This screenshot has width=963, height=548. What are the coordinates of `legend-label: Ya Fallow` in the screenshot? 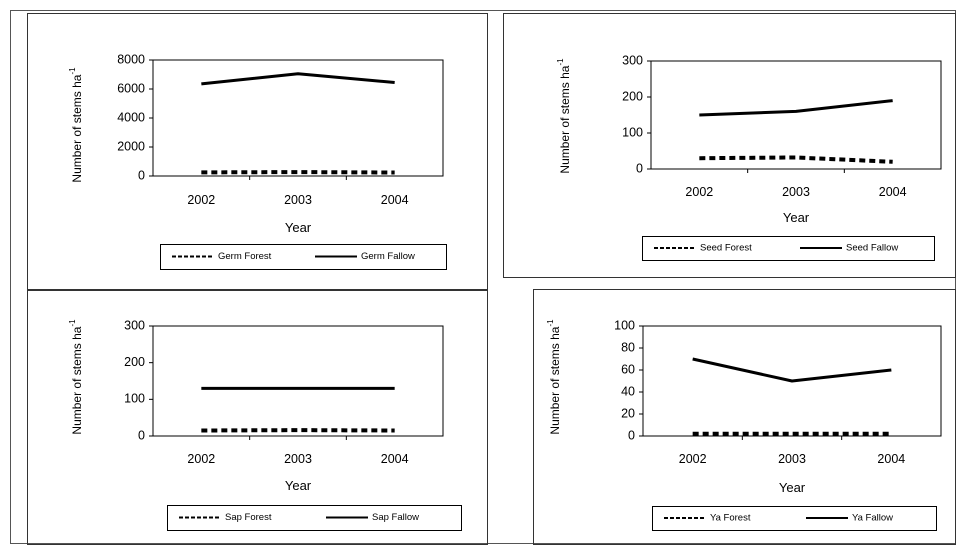 It's located at (872, 518).